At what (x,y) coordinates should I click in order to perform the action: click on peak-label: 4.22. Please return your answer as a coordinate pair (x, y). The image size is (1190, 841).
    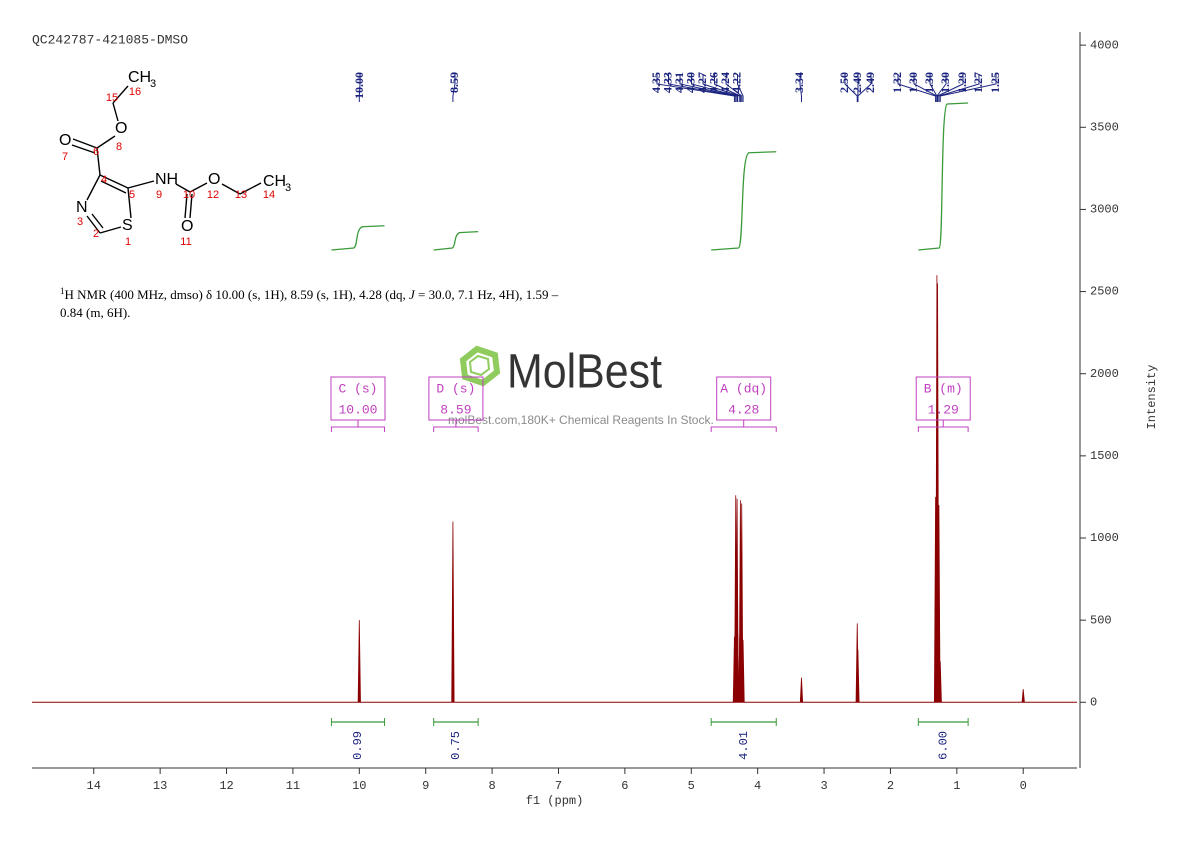
    Looking at the image, I should click on (736, 82).